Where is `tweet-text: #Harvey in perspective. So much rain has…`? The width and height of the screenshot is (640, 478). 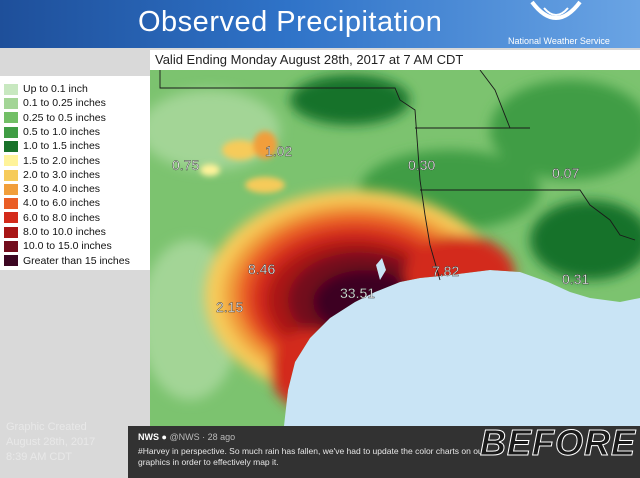 tweet-text: #Harvey in perspective. So much rain has… is located at coordinates (312, 456).